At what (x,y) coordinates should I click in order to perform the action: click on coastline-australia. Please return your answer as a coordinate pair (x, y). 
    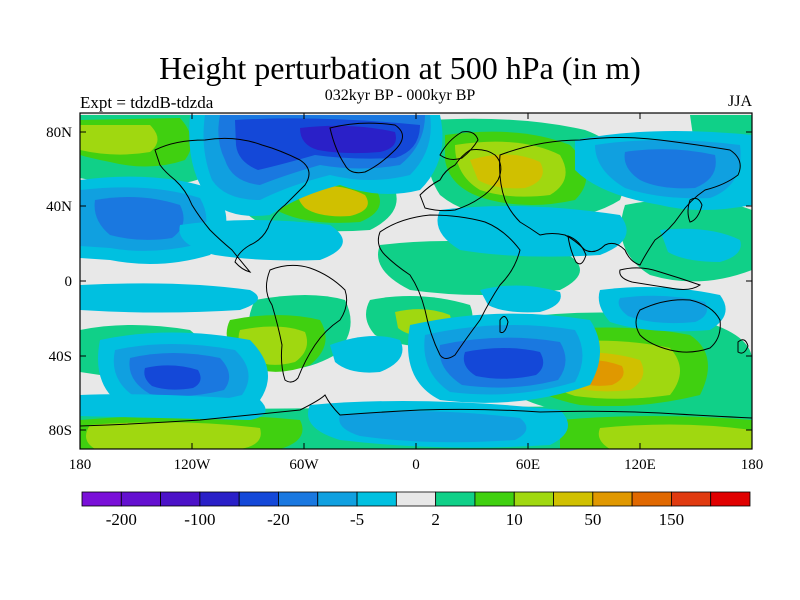
    Looking at the image, I should click on (678, 326).